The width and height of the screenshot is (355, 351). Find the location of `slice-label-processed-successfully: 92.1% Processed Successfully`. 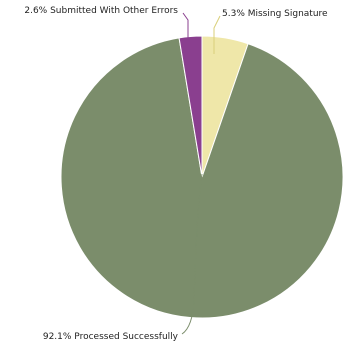

slice-label-processed-successfully: 92.1% Processed Successfully is located at coordinates (111, 337).